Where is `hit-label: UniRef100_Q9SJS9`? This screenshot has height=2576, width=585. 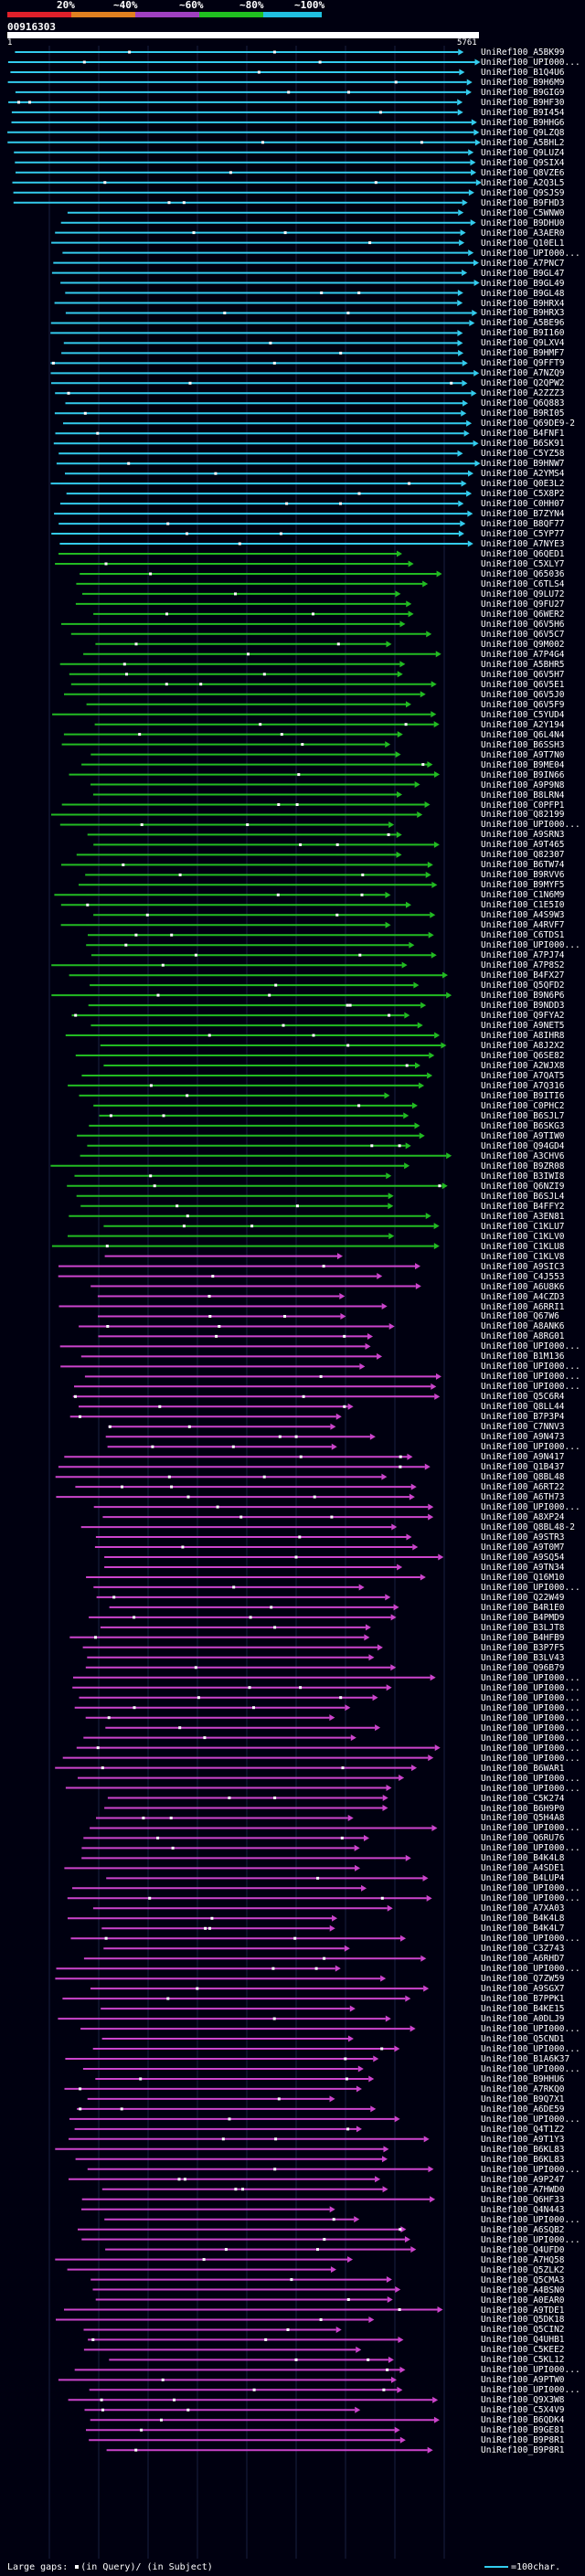
hit-label: UniRef100_Q9SJS9 is located at coordinates (523, 192).